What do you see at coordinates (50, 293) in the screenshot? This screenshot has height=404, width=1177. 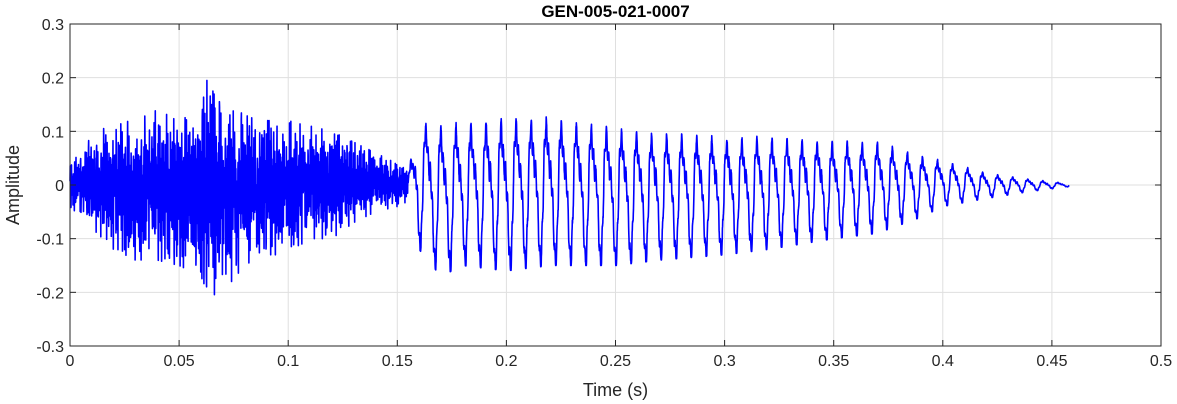 I see `y-tick-label: -0.2` at bounding box center [50, 293].